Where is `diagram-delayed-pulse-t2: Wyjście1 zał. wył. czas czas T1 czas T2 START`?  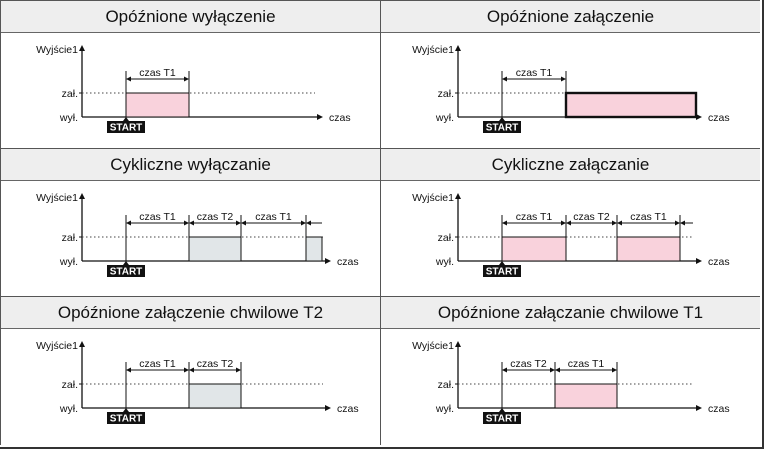 diagram-delayed-pulse-t2: Wyjście1 zał. wył. czas czas T1 czas T2 START is located at coordinates (197, 382).